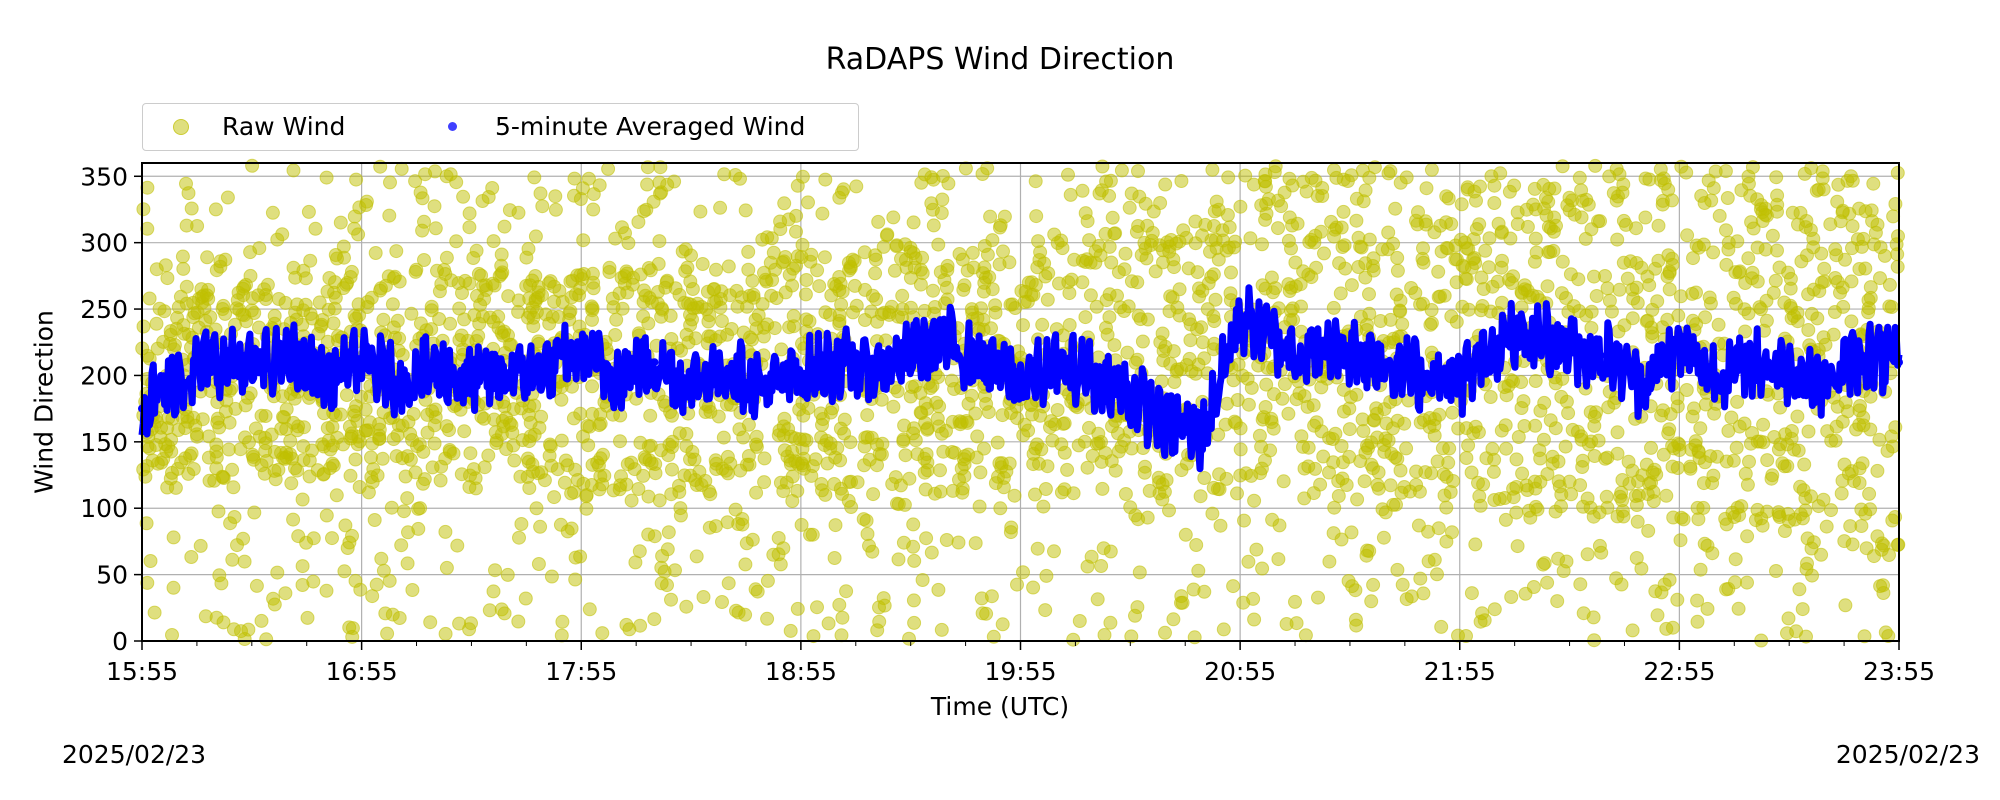  Describe the element at coordinates (1679, 671) in the screenshot. I see `x-tick-label: 22:55` at that location.